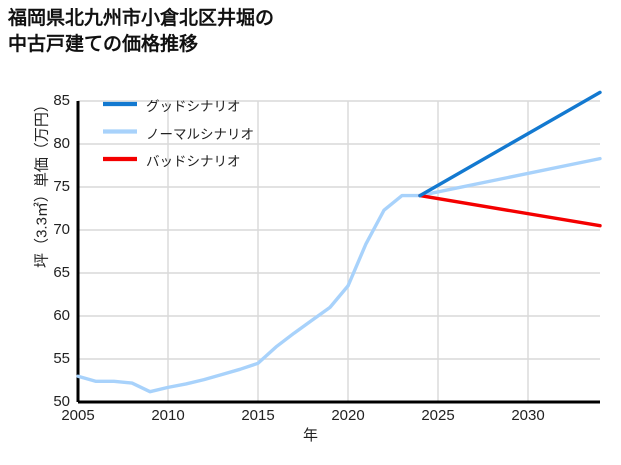  I want to click on y-axis-tick-label: 60, so click(61, 315).